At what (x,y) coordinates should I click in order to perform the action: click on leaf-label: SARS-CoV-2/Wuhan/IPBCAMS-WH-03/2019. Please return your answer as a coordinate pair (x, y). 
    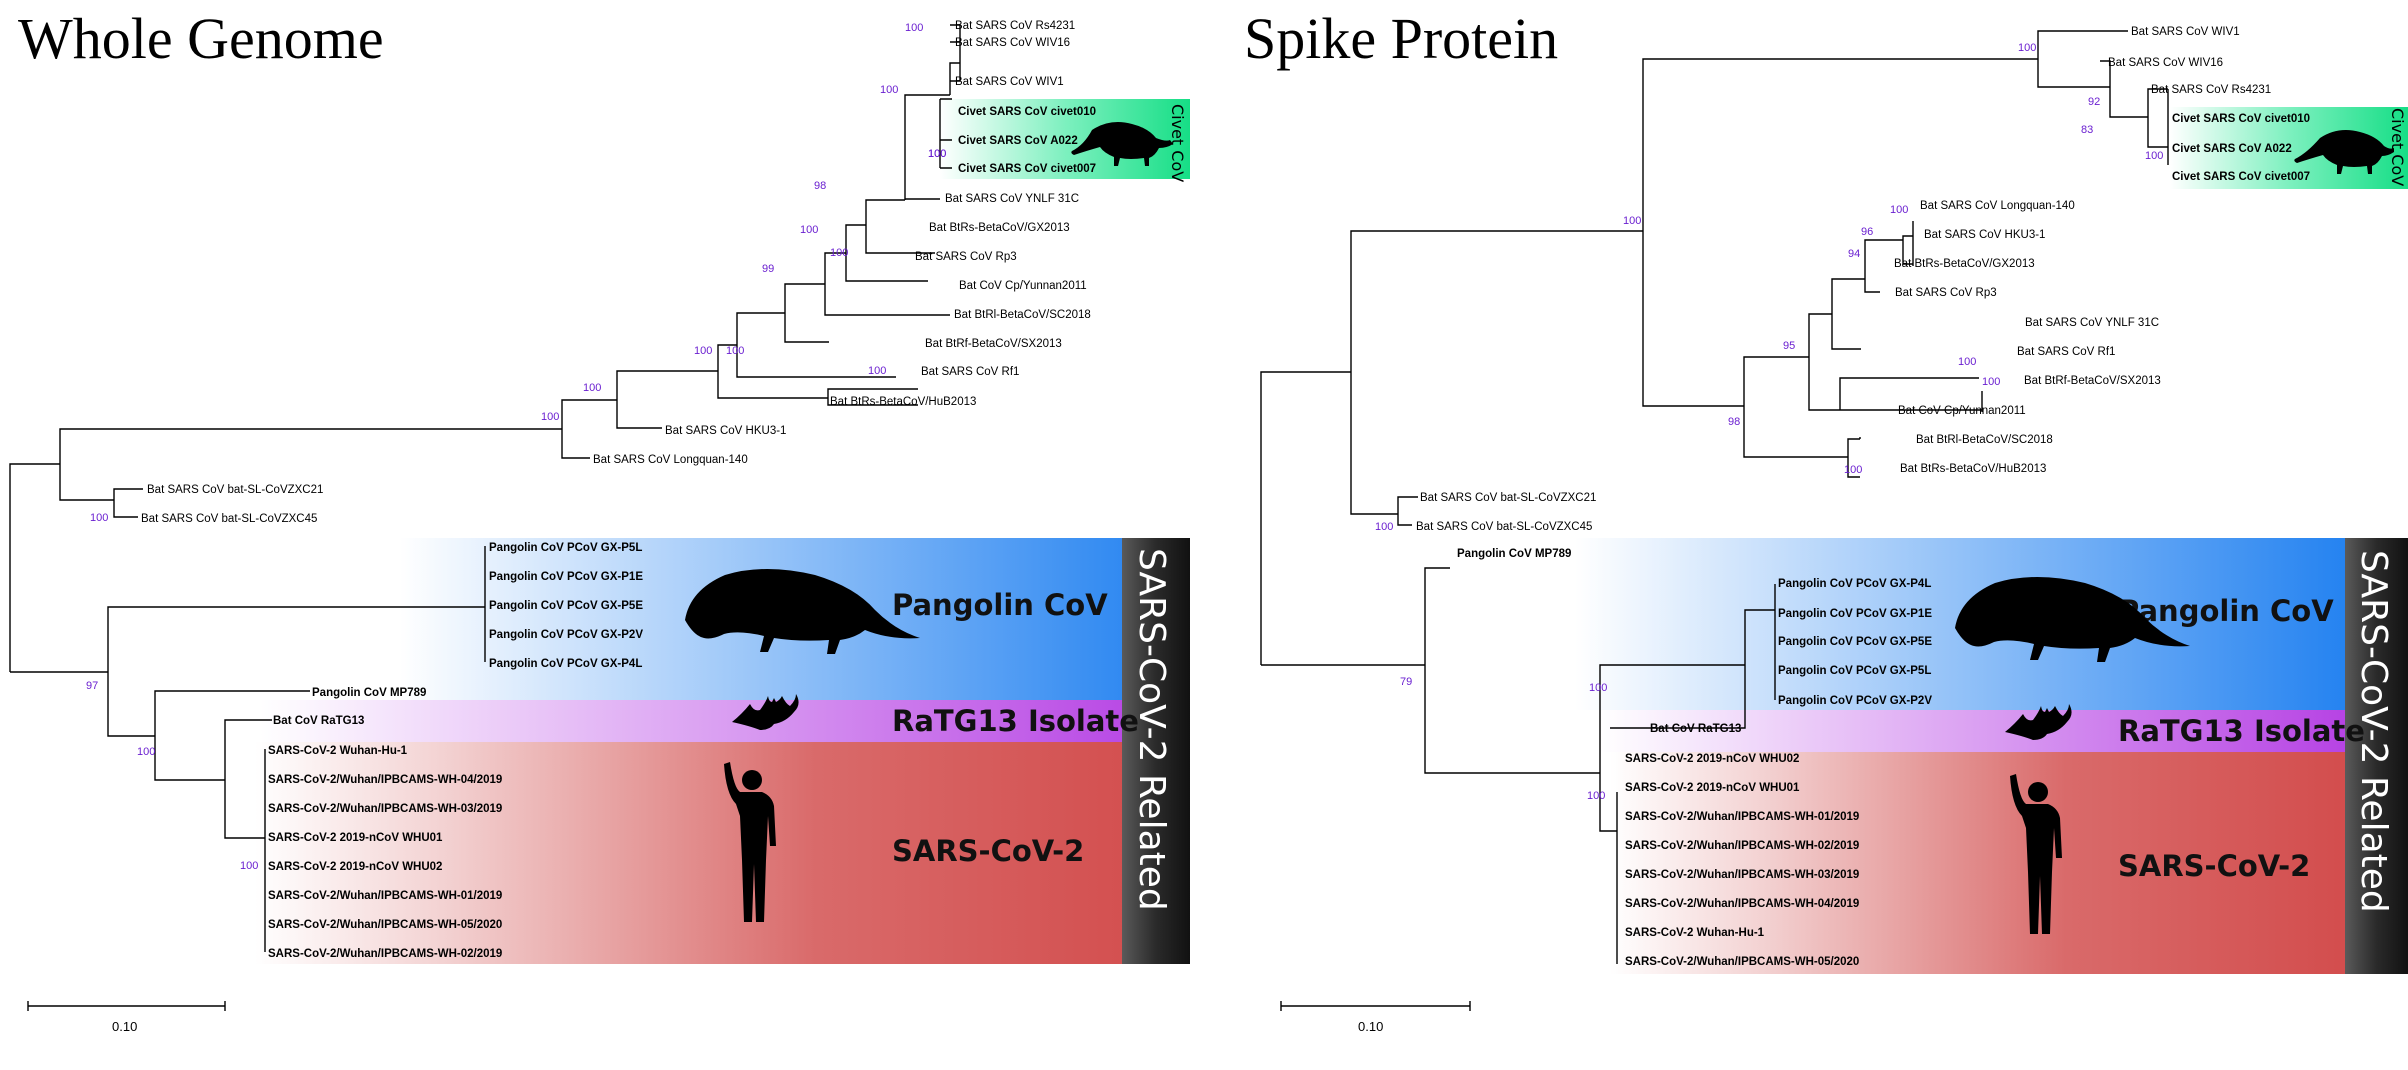
    Looking at the image, I should click on (385, 809).